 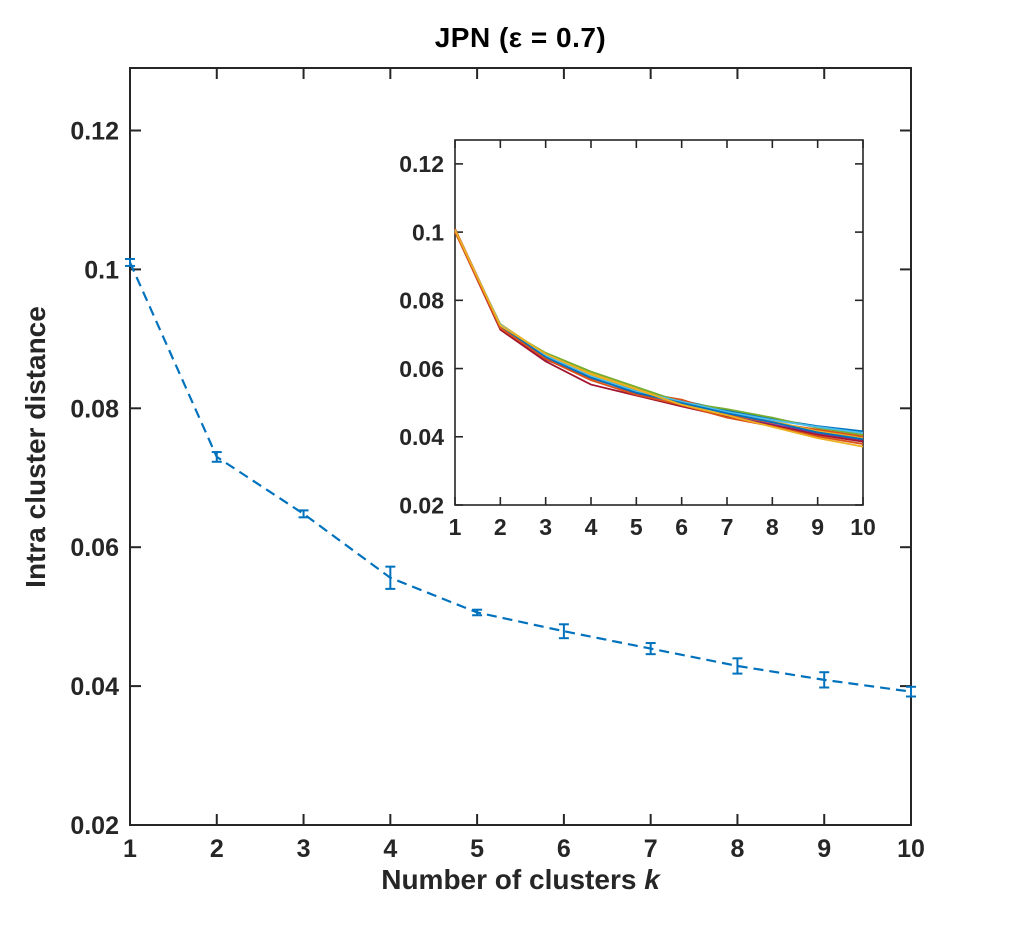 What do you see at coordinates (94, 687) in the screenshot?
I see `main-axes-y-tick-label: 0.04` at bounding box center [94, 687].